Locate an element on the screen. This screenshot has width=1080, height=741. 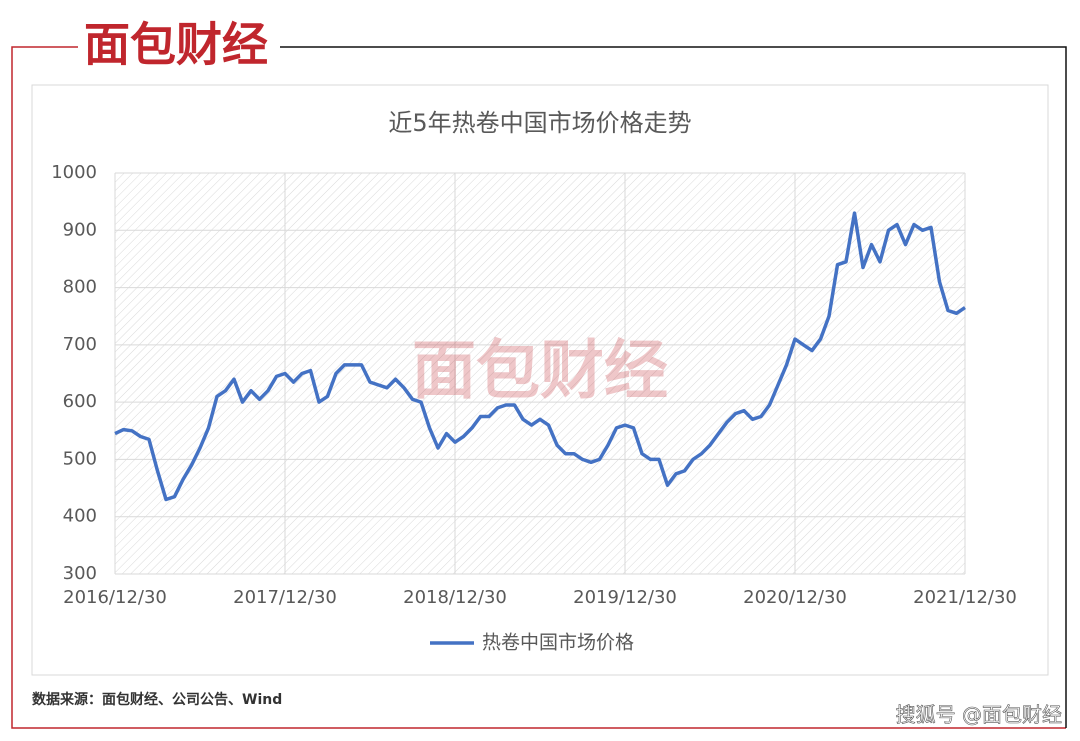
y-tick-label: 600 is located at coordinates (80, 401).